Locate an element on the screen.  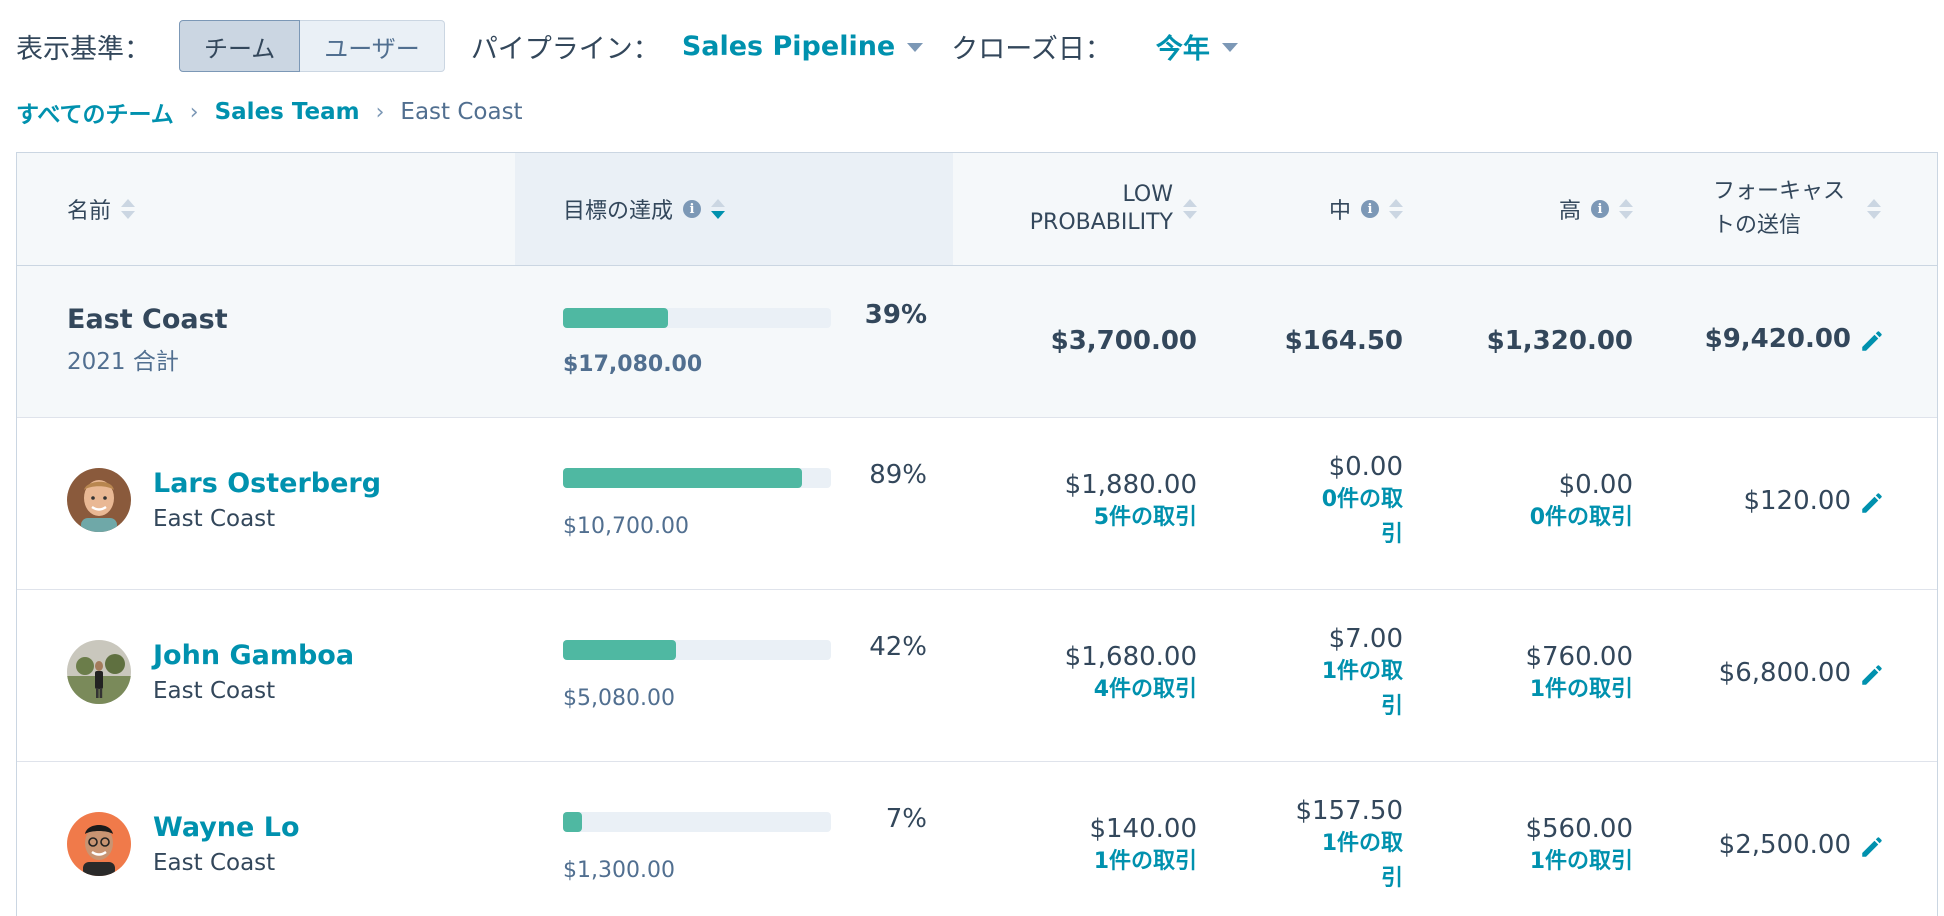
chevron-right-icon: › is located at coordinates (194, 112).